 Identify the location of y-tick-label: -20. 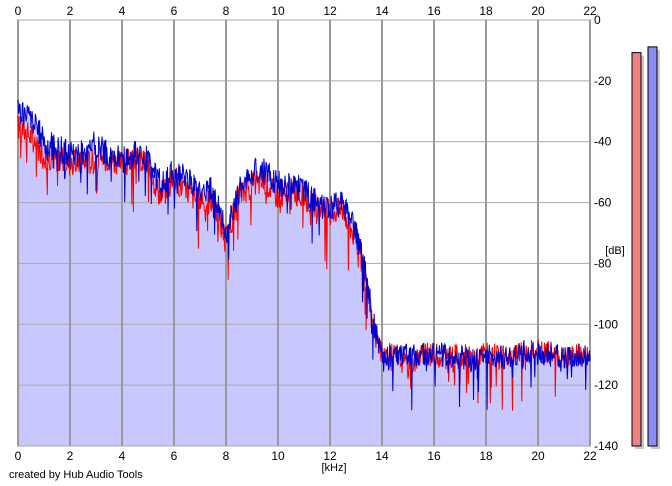
(603, 81).